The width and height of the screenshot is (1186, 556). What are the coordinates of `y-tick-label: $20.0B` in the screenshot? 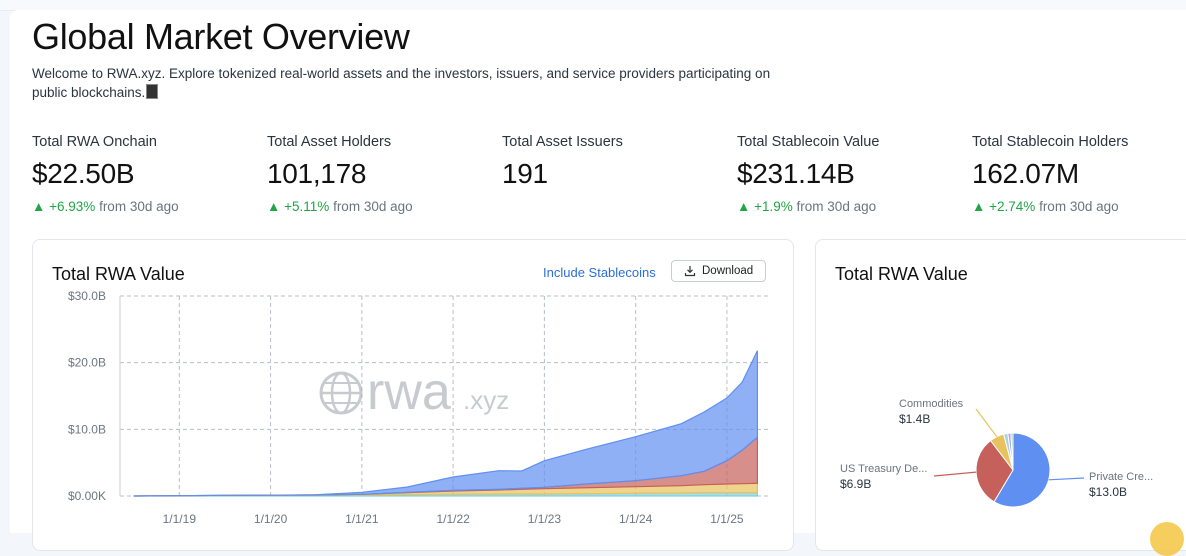 It's located at (87, 363).